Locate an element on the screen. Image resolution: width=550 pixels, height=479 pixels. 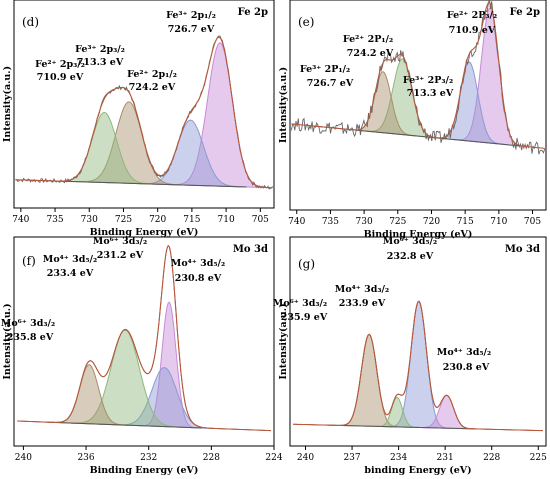
peak-label: Fe²⁺ 2P₁/₂ is located at coordinates (368, 39).